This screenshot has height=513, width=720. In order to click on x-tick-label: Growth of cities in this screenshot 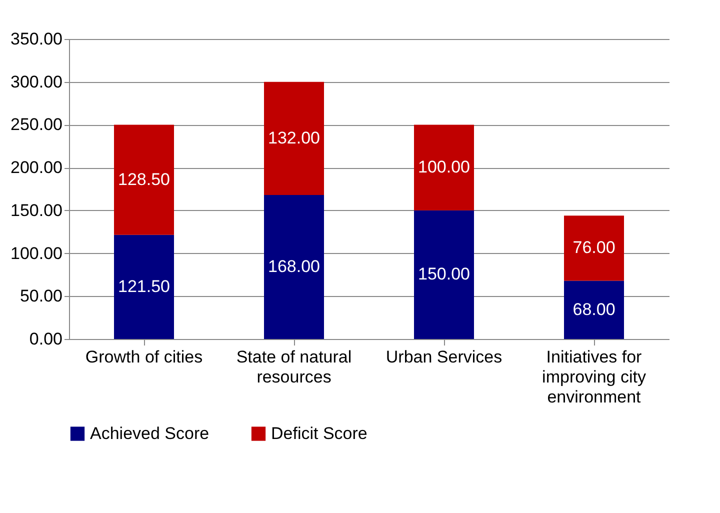, I will do `click(144, 357)`.